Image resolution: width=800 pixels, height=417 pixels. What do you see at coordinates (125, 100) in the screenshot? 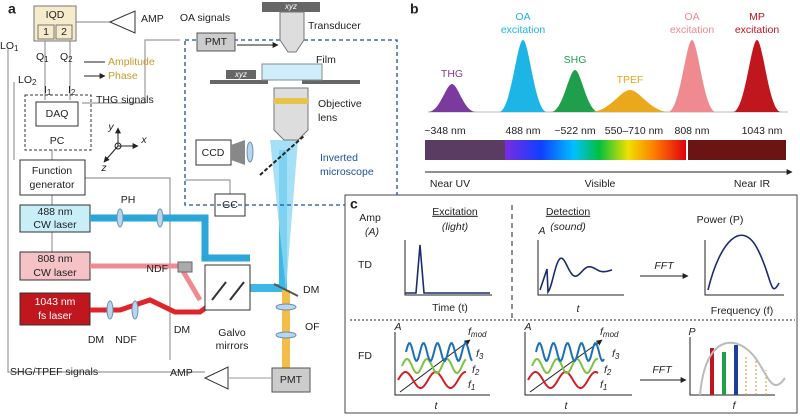
I see `thg-signals: THG signals` at bounding box center [125, 100].